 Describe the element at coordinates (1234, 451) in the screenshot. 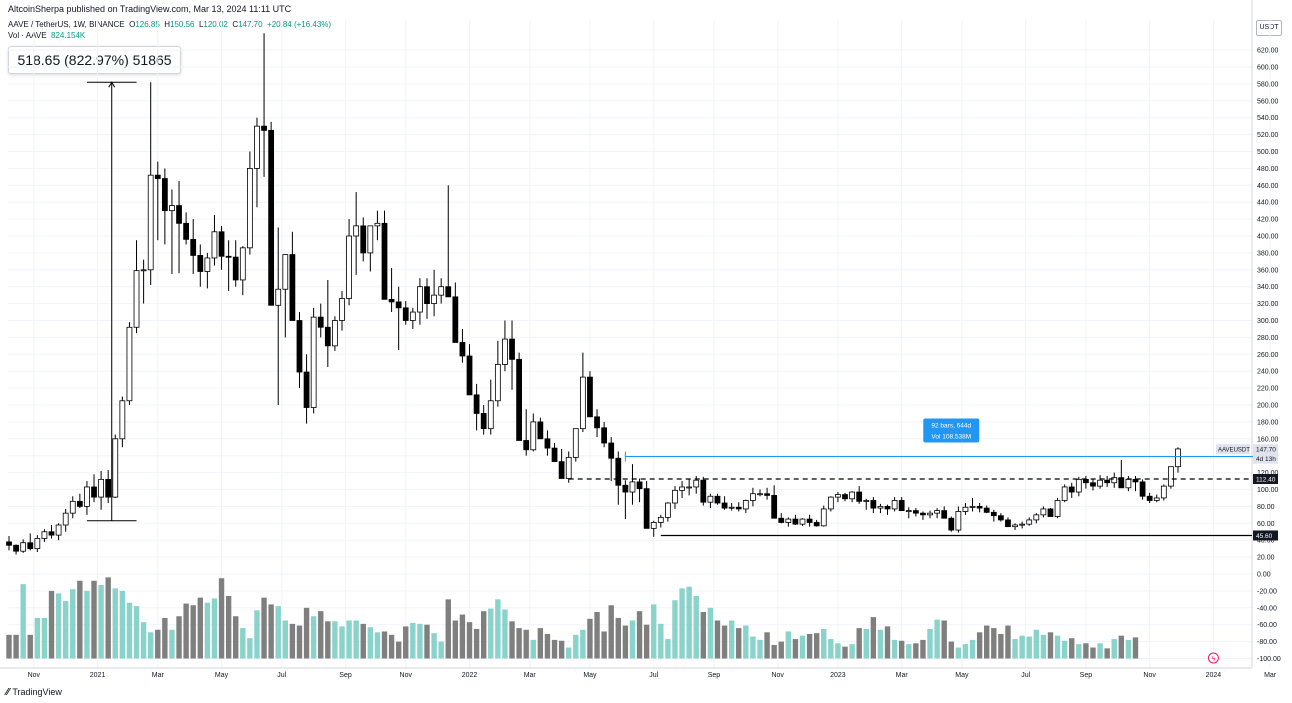

I see `symbol-price-tag-text: AAVEUSDT` at that location.